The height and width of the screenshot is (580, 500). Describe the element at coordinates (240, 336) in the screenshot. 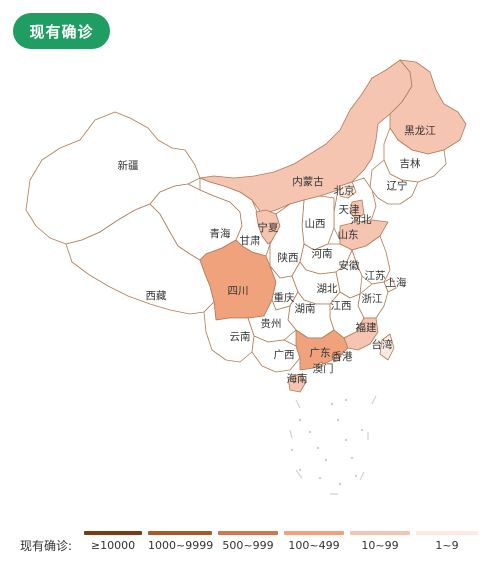

I see `label-yunnan: 云南` at that location.